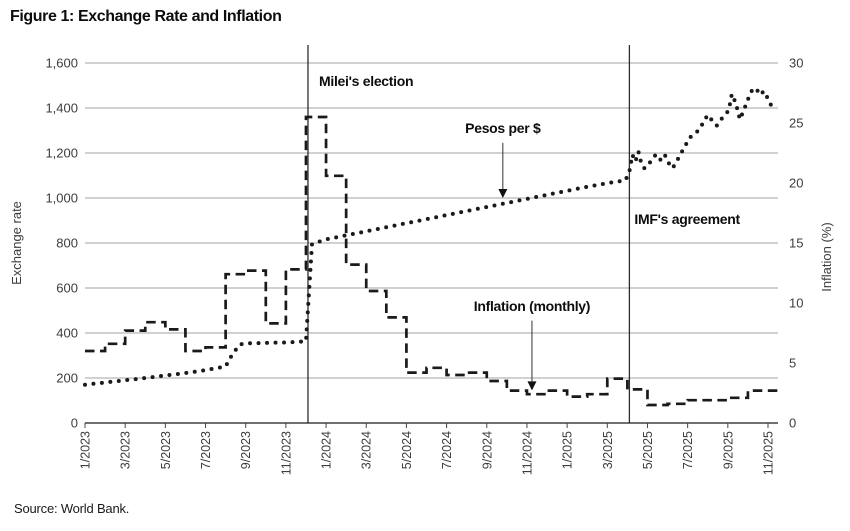 The width and height of the screenshot is (850, 531). I want to click on y-right-tick-label: 30, so click(796, 63).